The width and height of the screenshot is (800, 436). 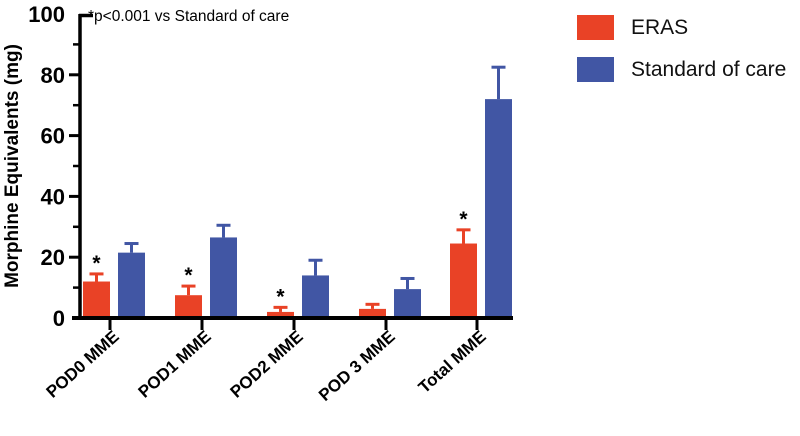 What do you see at coordinates (463, 219) in the screenshot?
I see `significance-star-5: *` at bounding box center [463, 219].